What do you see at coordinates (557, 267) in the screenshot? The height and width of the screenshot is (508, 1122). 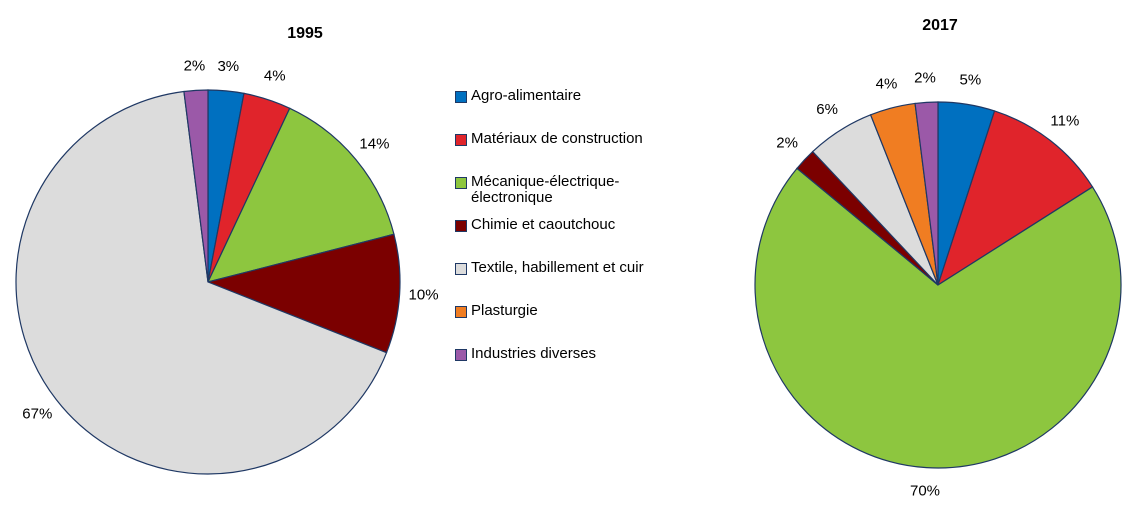 I see `legend-label: Textile, habillement et cuir` at bounding box center [557, 267].